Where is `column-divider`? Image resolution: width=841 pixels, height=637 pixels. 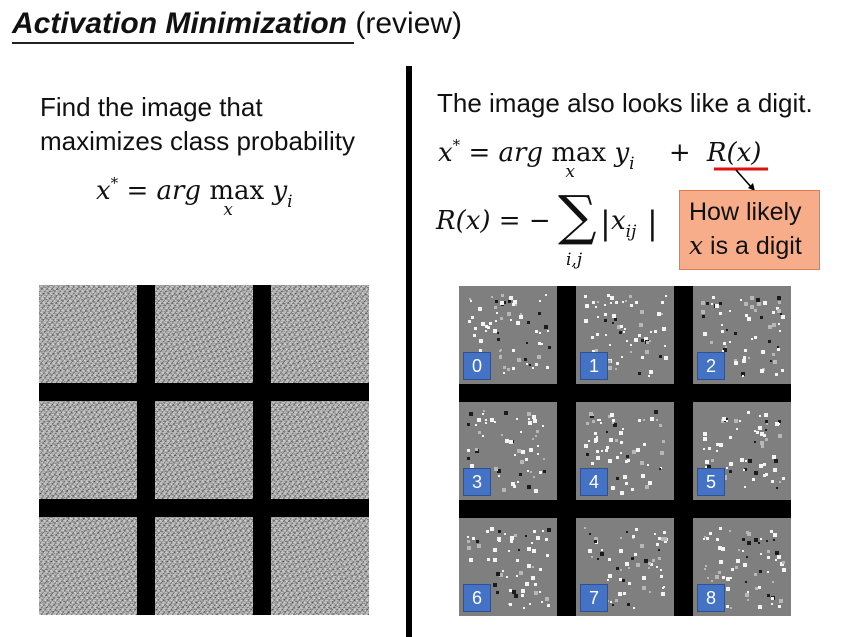 column-divider is located at coordinates (409, 351).